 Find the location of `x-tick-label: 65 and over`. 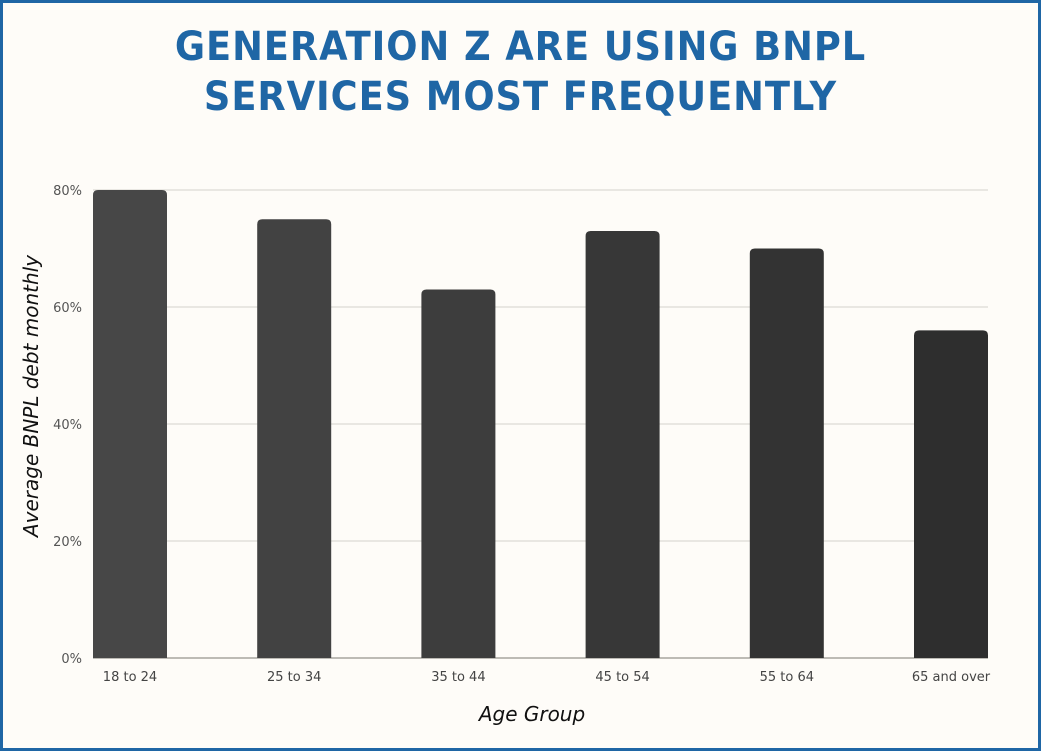

x-tick-label: 65 and over is located at coordinates (951, 677).